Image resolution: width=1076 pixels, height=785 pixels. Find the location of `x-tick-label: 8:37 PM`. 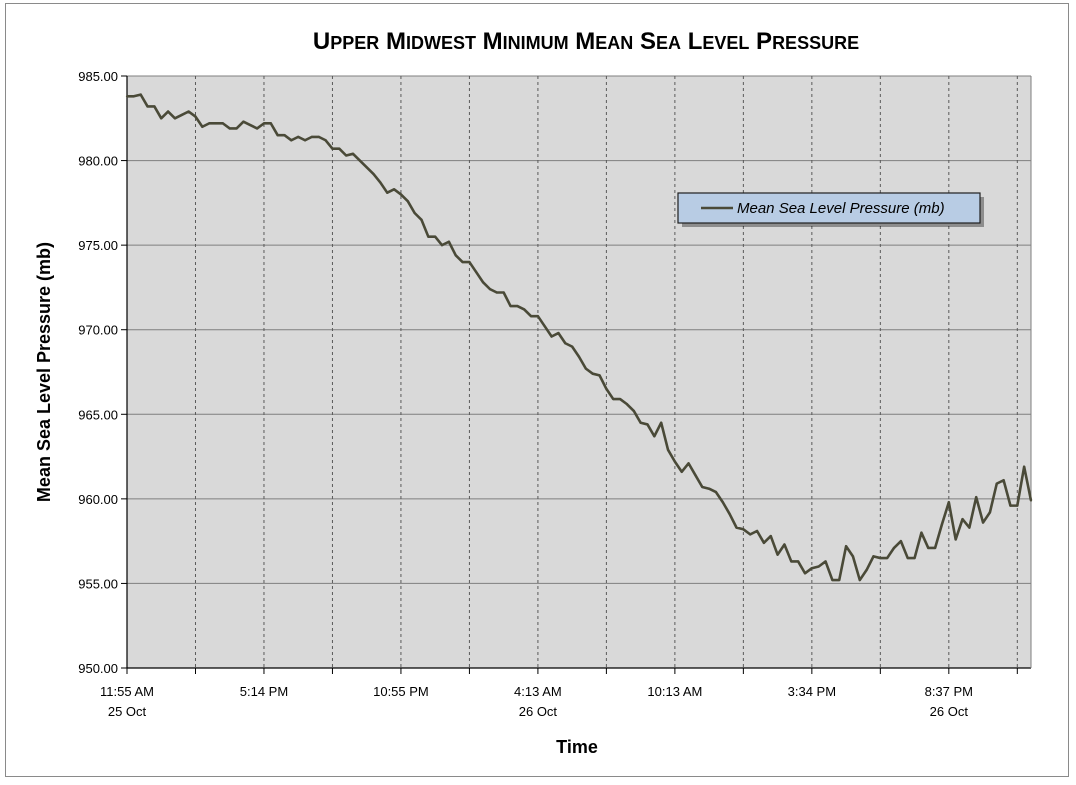

x-tick-label: 8:37 PM is located at coordinates (949, 691).